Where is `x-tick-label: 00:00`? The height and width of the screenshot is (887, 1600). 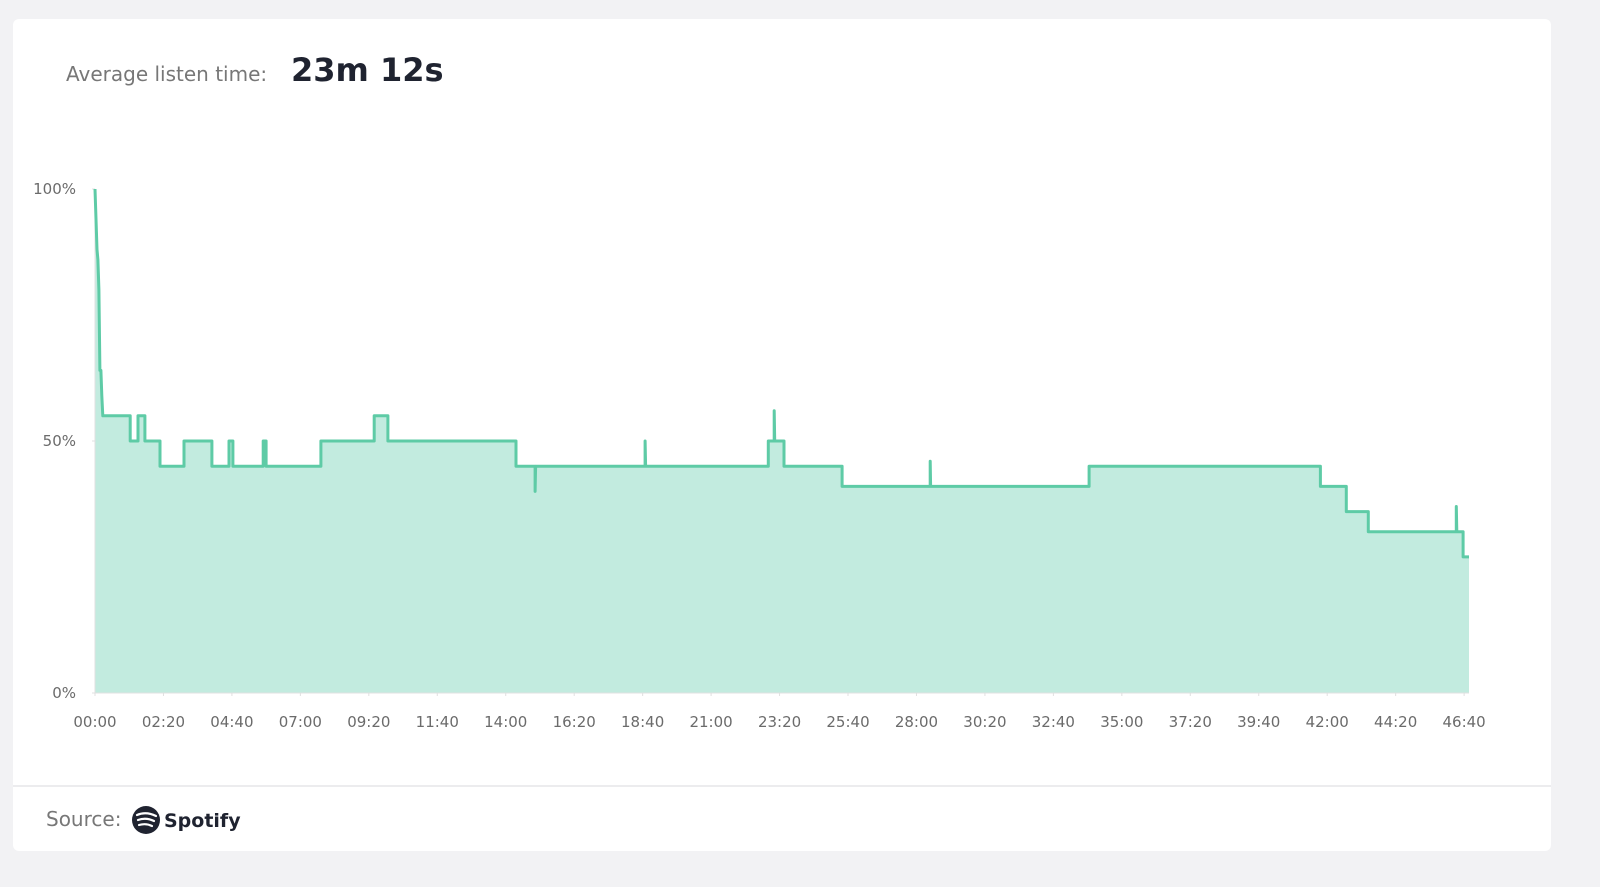 x-tick-label: 00:00 is located at coordinates (94, 722).